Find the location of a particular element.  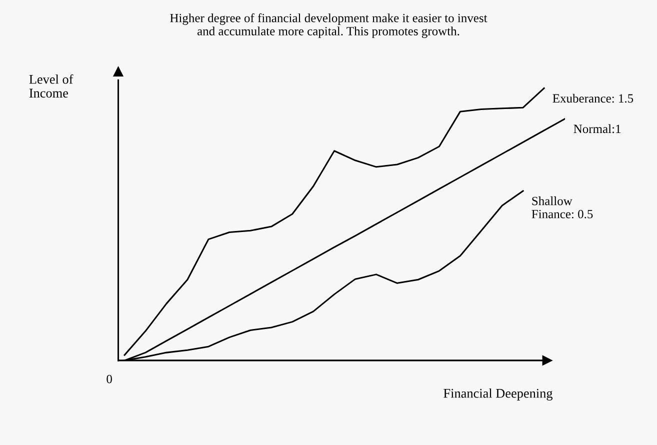

series-label: Normal:1 is located at coordinates (597, 129).